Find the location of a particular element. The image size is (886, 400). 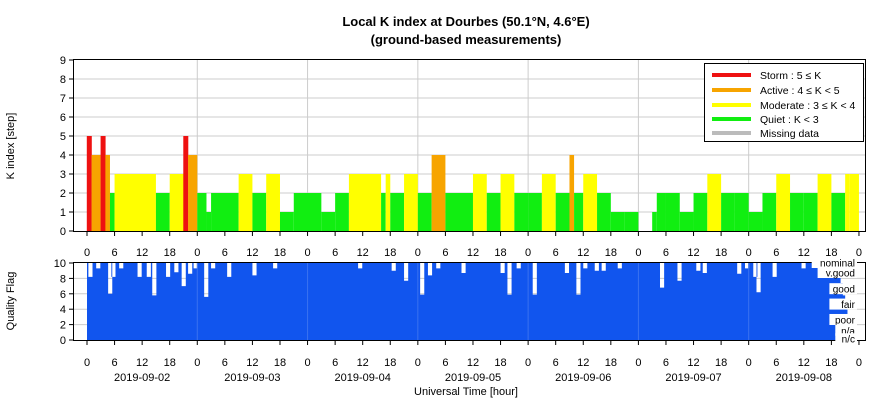

legend-label-moderate: Moderate : 3 ≤ K < 4 is located at coordinates (808, 106).